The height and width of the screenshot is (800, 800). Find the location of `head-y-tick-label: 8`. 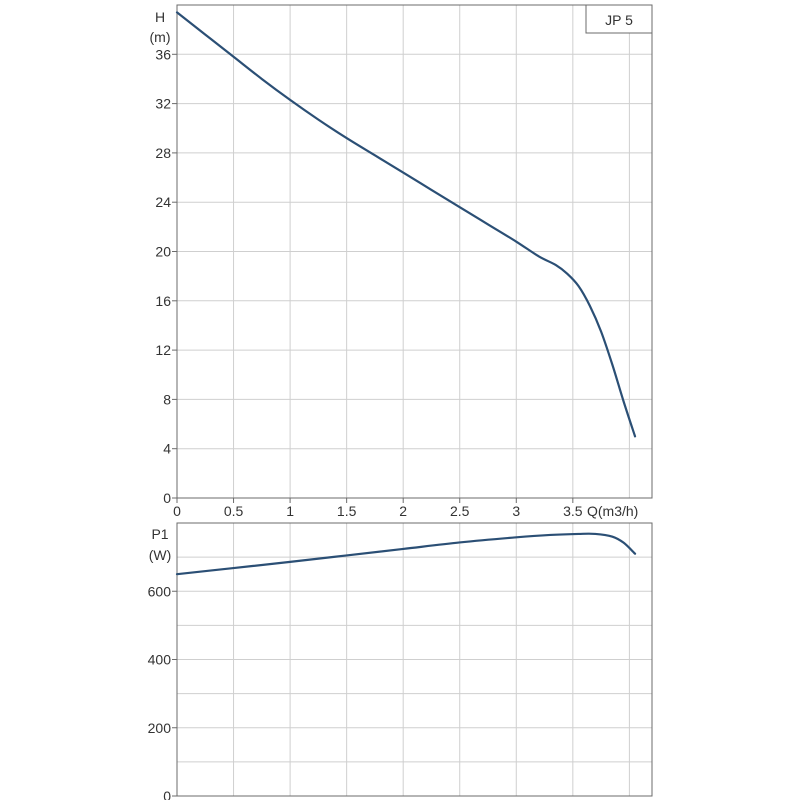

head-y-tick-label: 8 is located at coordinates (167, 399).